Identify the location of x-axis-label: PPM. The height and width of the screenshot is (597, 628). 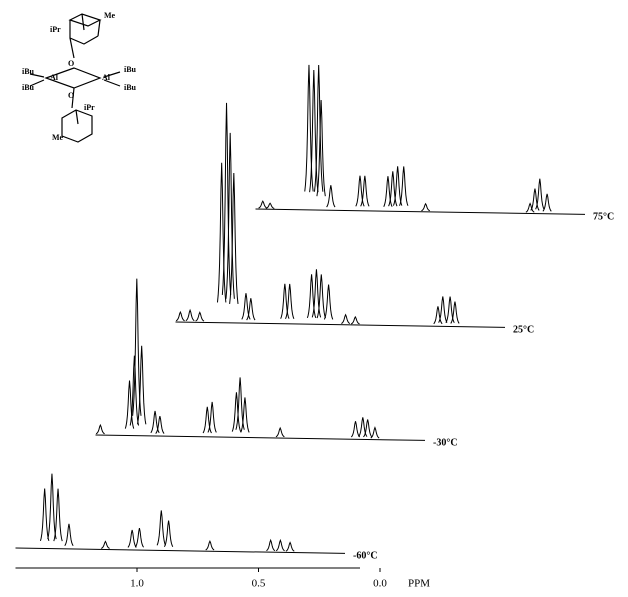
(419, 584).